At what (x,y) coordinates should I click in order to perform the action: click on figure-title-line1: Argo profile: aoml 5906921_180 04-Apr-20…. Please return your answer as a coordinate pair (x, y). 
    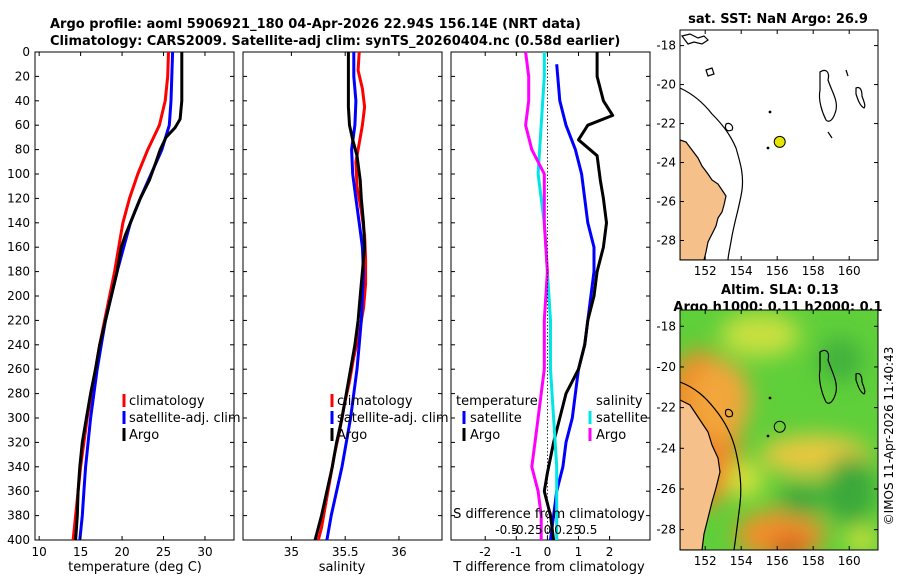
    Looking at the image, I should click on (315, 24).